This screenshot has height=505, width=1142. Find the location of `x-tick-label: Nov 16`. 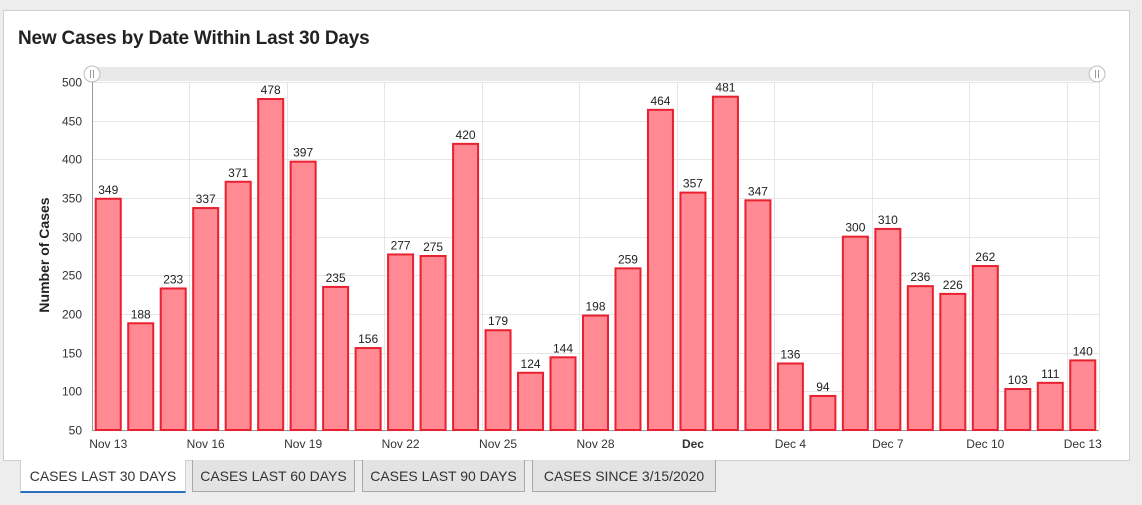

x-tick-label: Nov 16 is located at coordinates (206, 444).